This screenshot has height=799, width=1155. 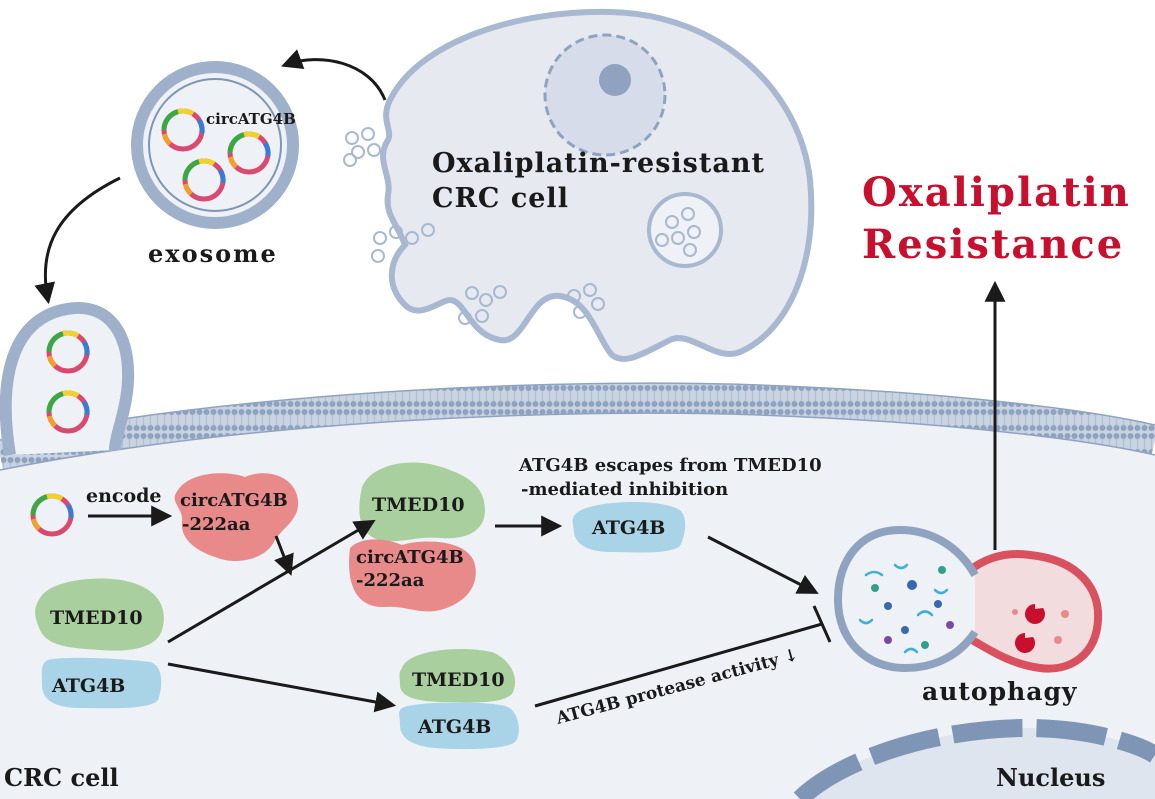 What do you see at coordinates (1050, 777) in the screenshot?
I see `nucleus-label: Nucleus` at bounding box center [1050, 777].